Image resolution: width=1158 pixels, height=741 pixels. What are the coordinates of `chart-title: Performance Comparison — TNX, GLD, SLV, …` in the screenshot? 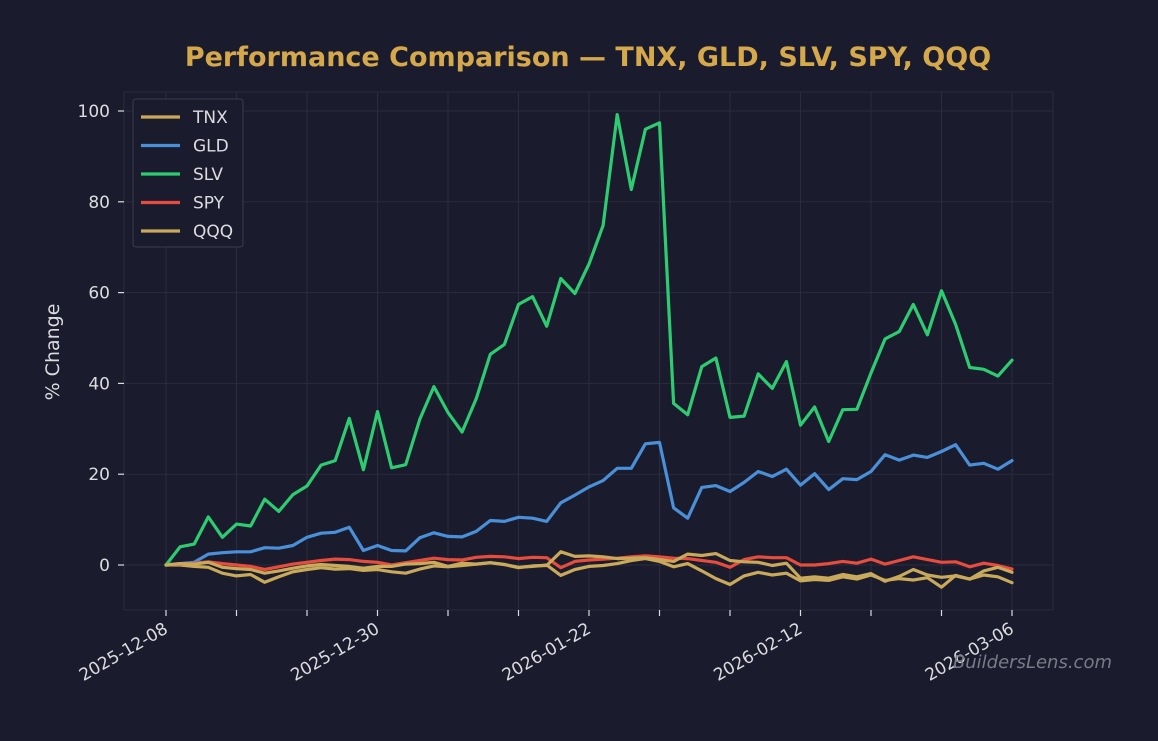 It's located at (588, 57).